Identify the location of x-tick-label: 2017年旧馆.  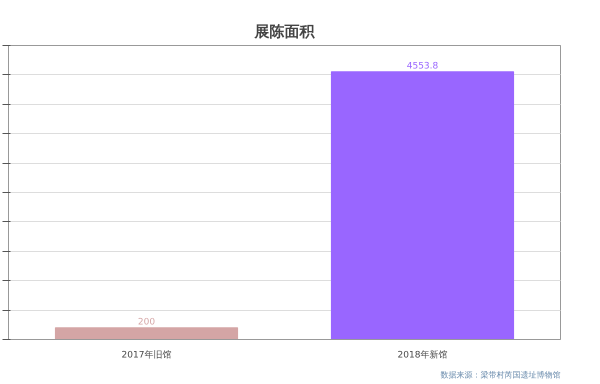
(147, 355).